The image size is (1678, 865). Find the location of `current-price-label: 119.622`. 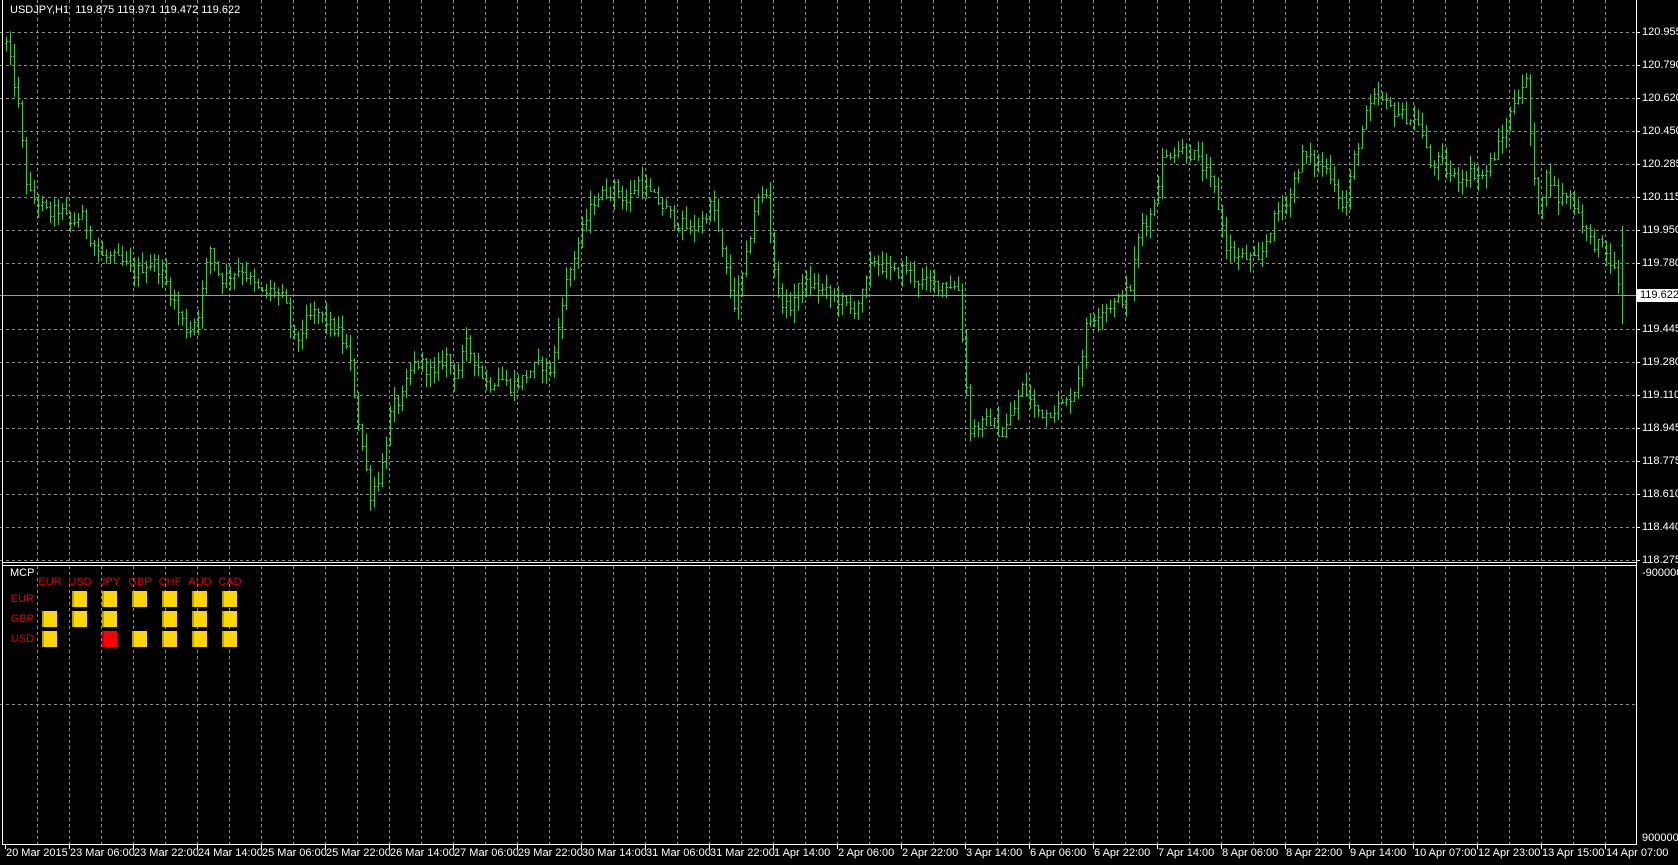

current-price-label: 119.622 is located at coordinates (1657, 295).